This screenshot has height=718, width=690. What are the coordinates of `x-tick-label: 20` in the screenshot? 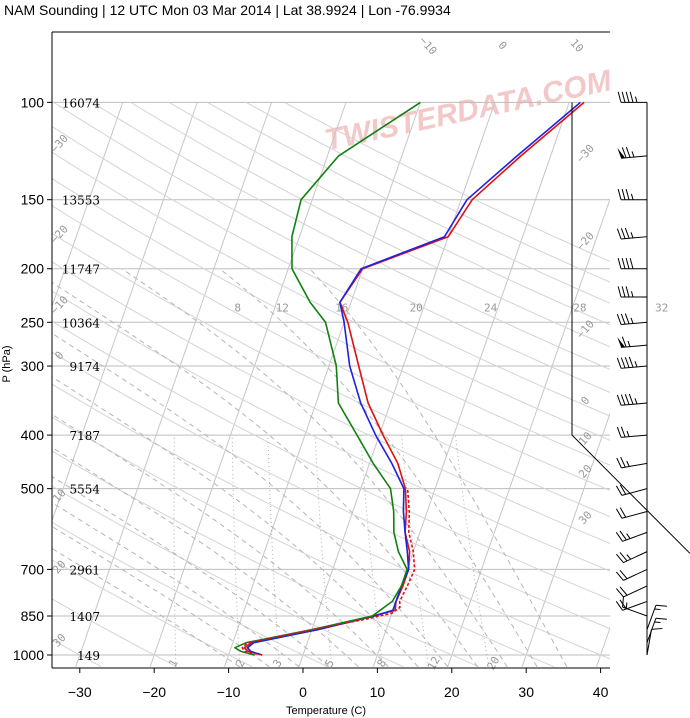 It's located at (452, 692).